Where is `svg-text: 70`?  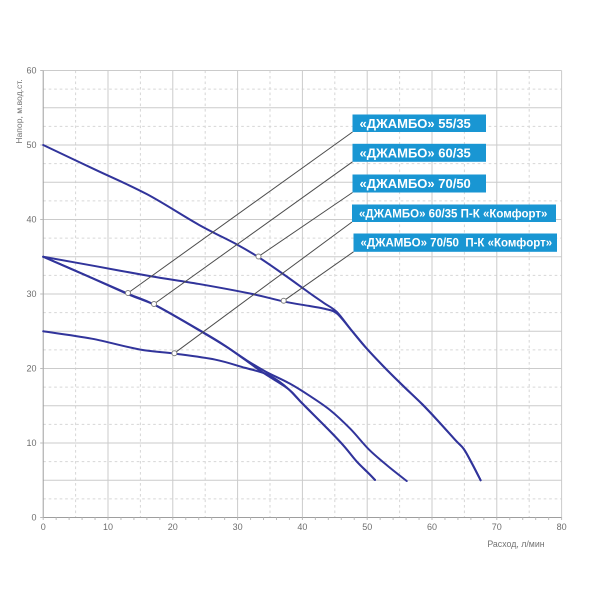 svg-text: 70 is located at coordinates (497, 527).